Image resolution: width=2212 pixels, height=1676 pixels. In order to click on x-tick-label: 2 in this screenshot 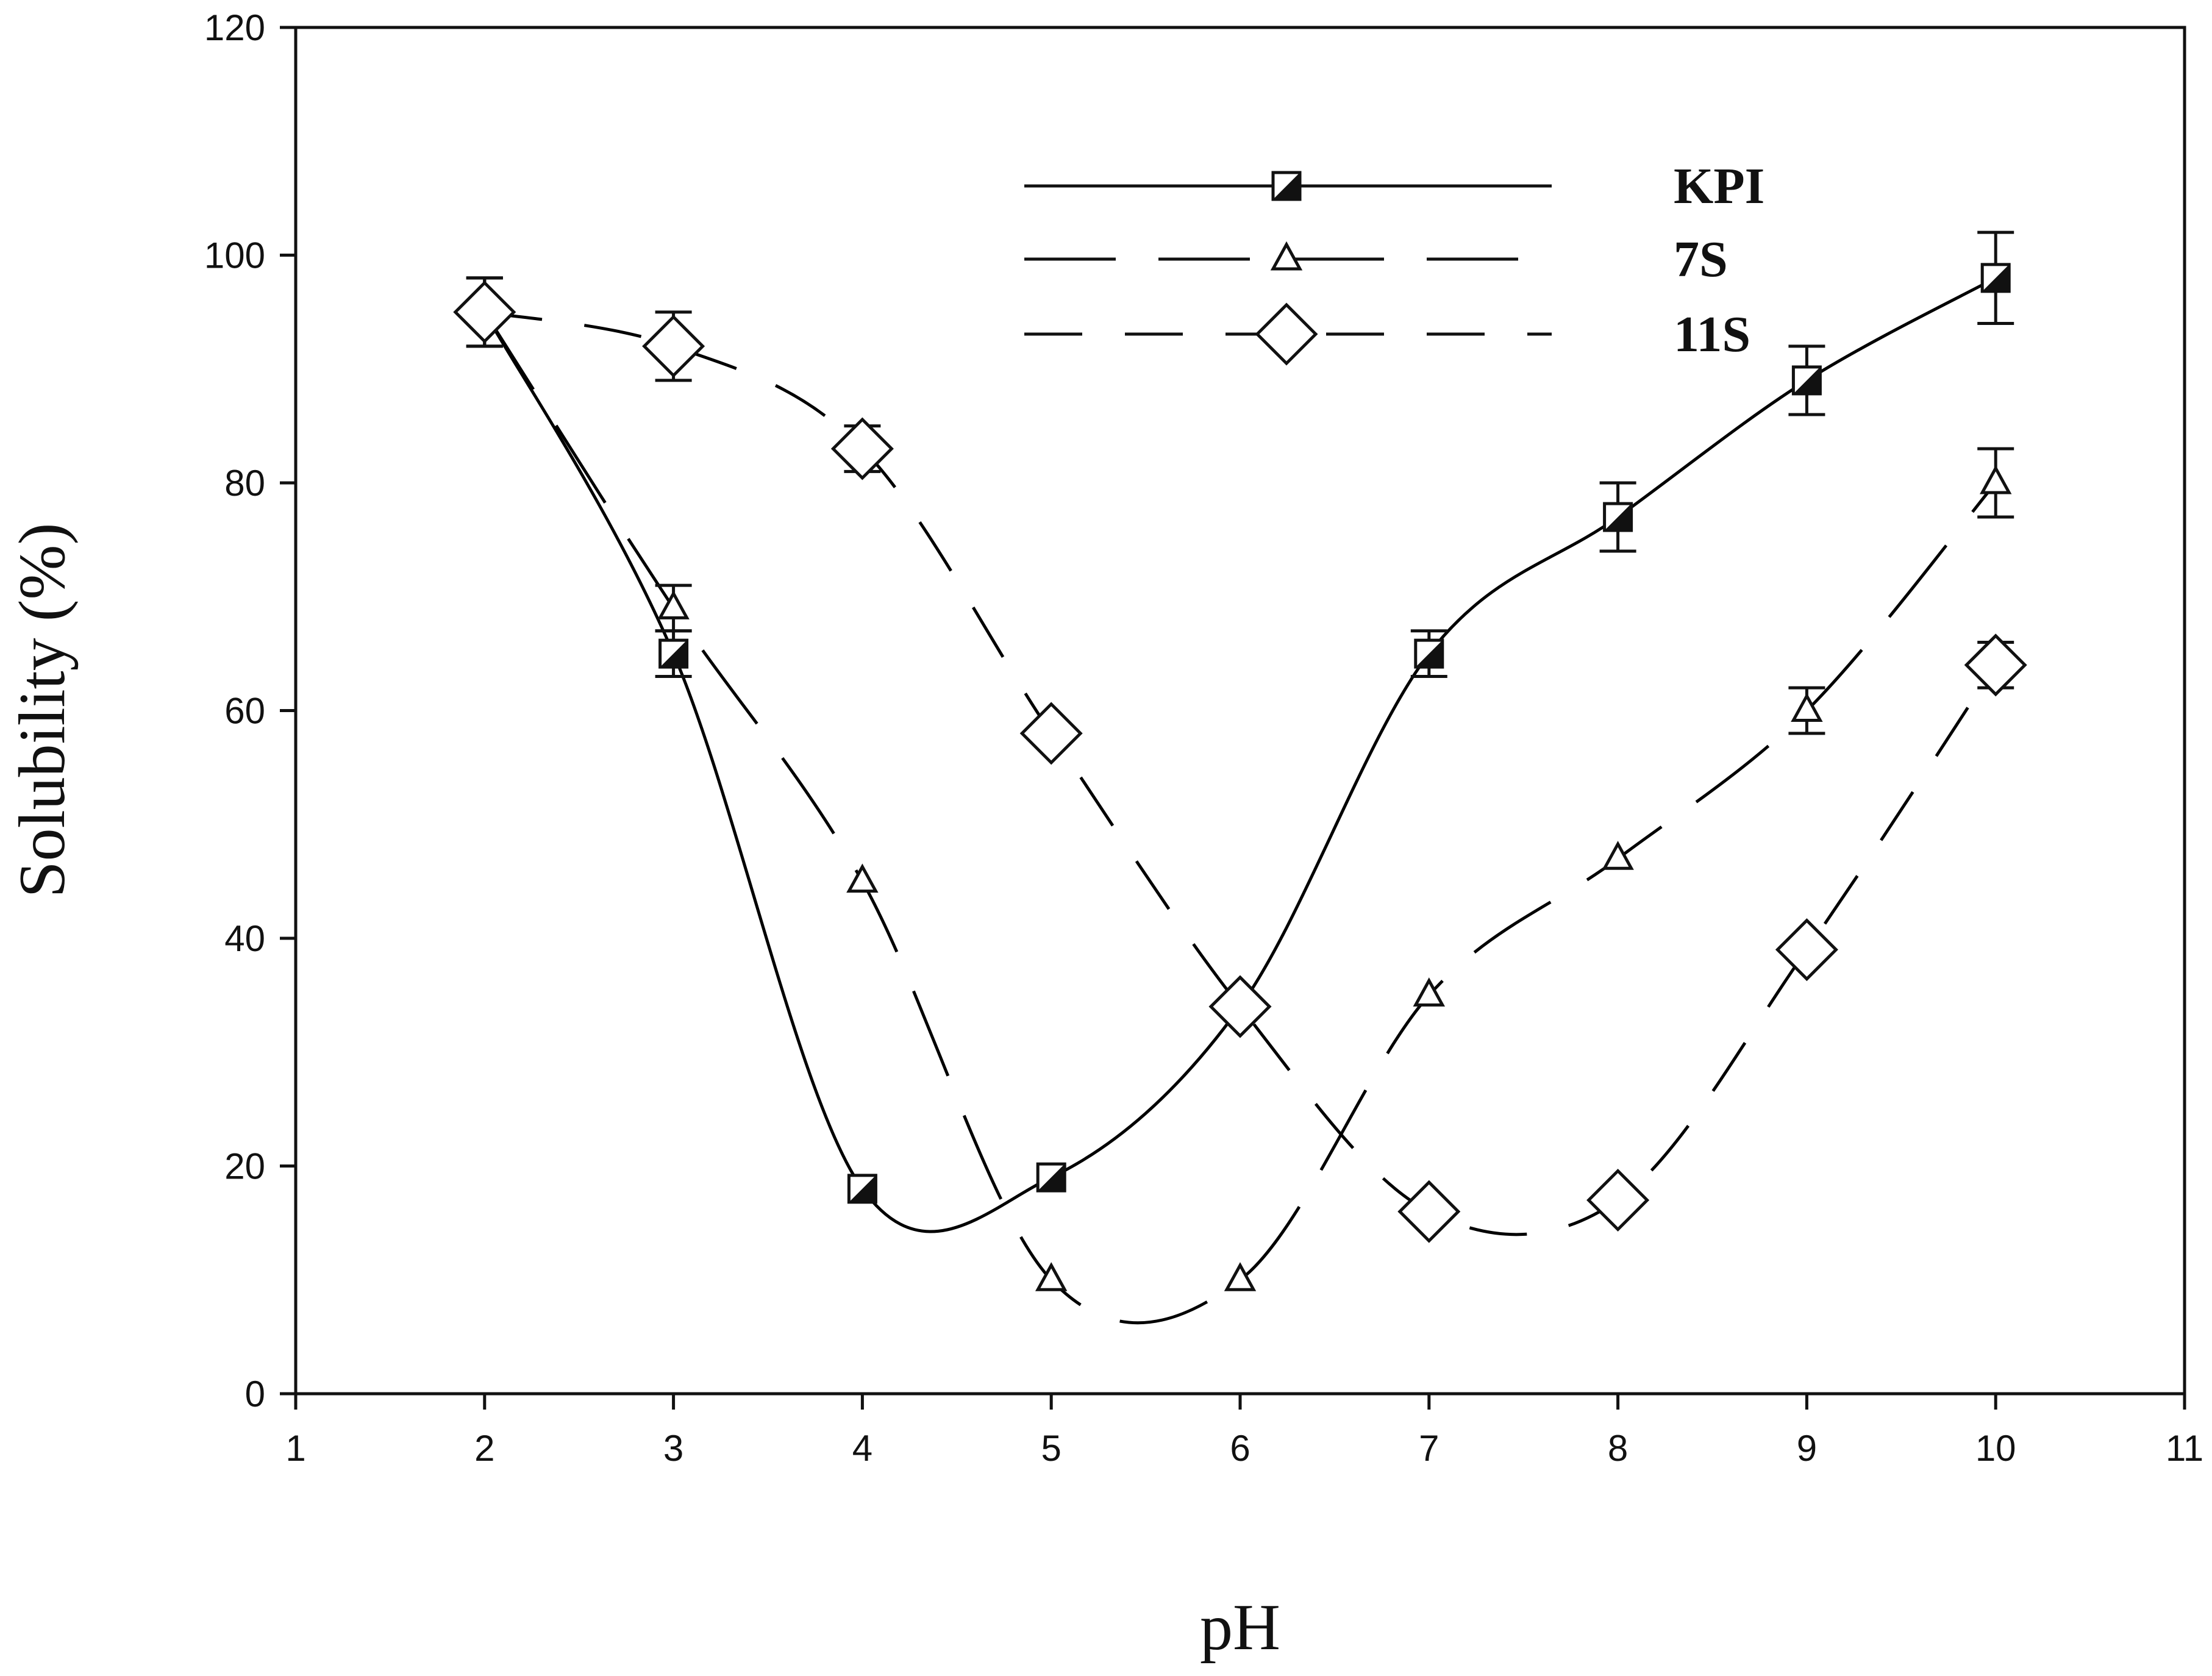, I will do `click(484, 1448)`.